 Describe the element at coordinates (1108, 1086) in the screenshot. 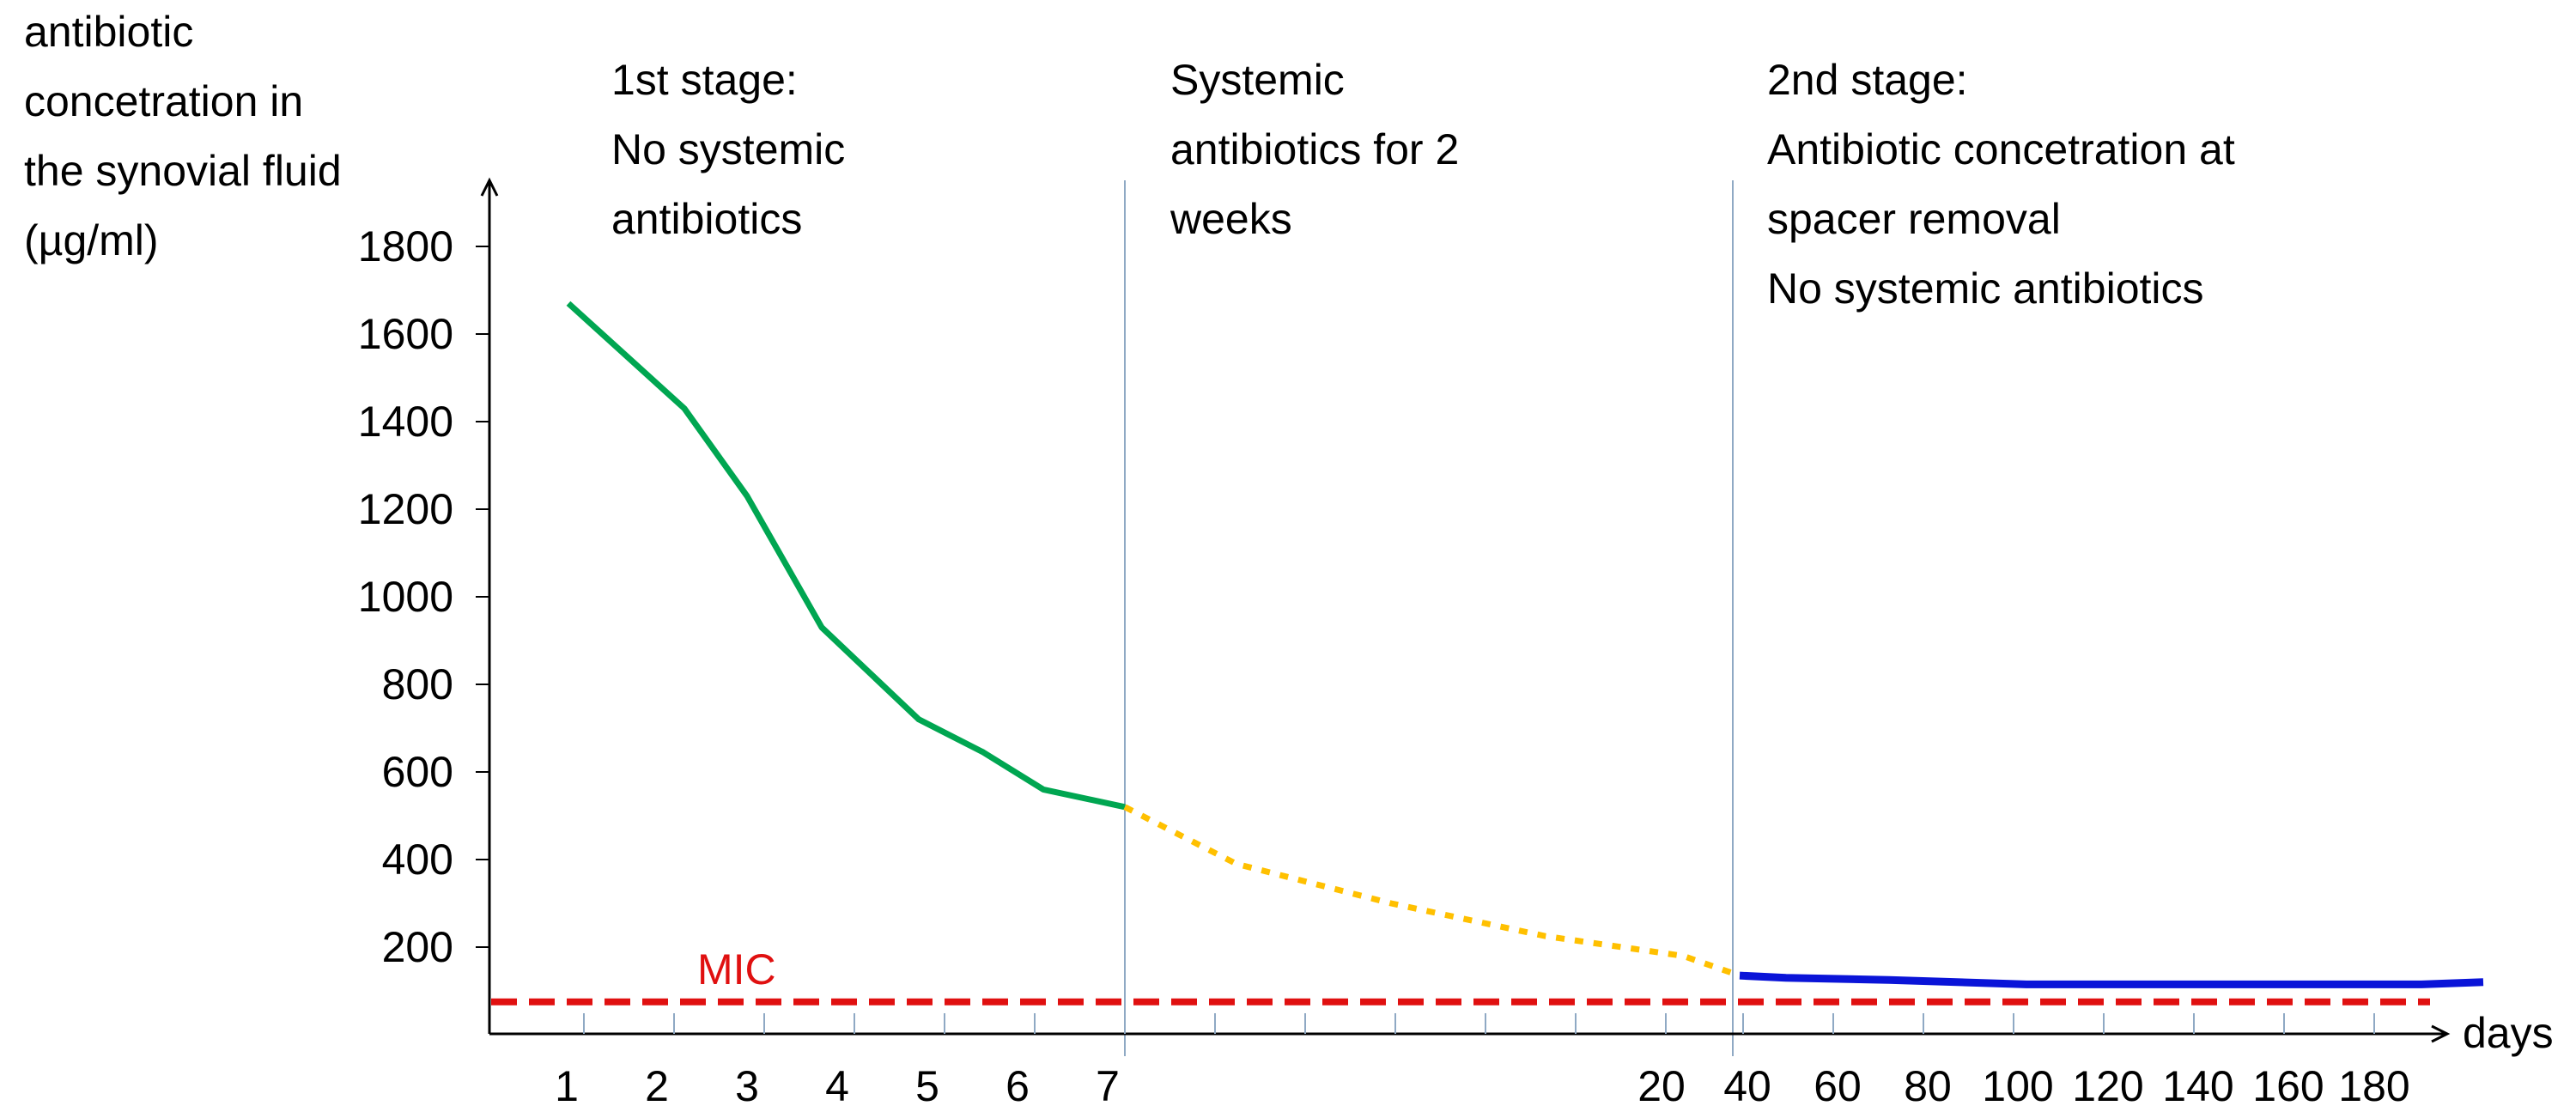

I see `x-tick-label: 7` at that location.